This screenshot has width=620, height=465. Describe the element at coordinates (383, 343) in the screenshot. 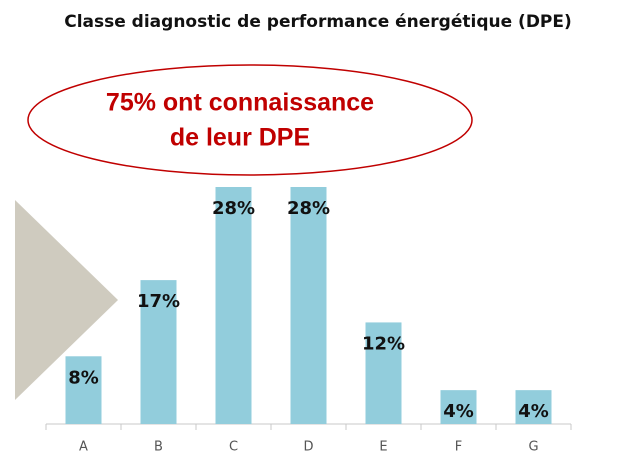

I see `data-label: 12%` at that location.